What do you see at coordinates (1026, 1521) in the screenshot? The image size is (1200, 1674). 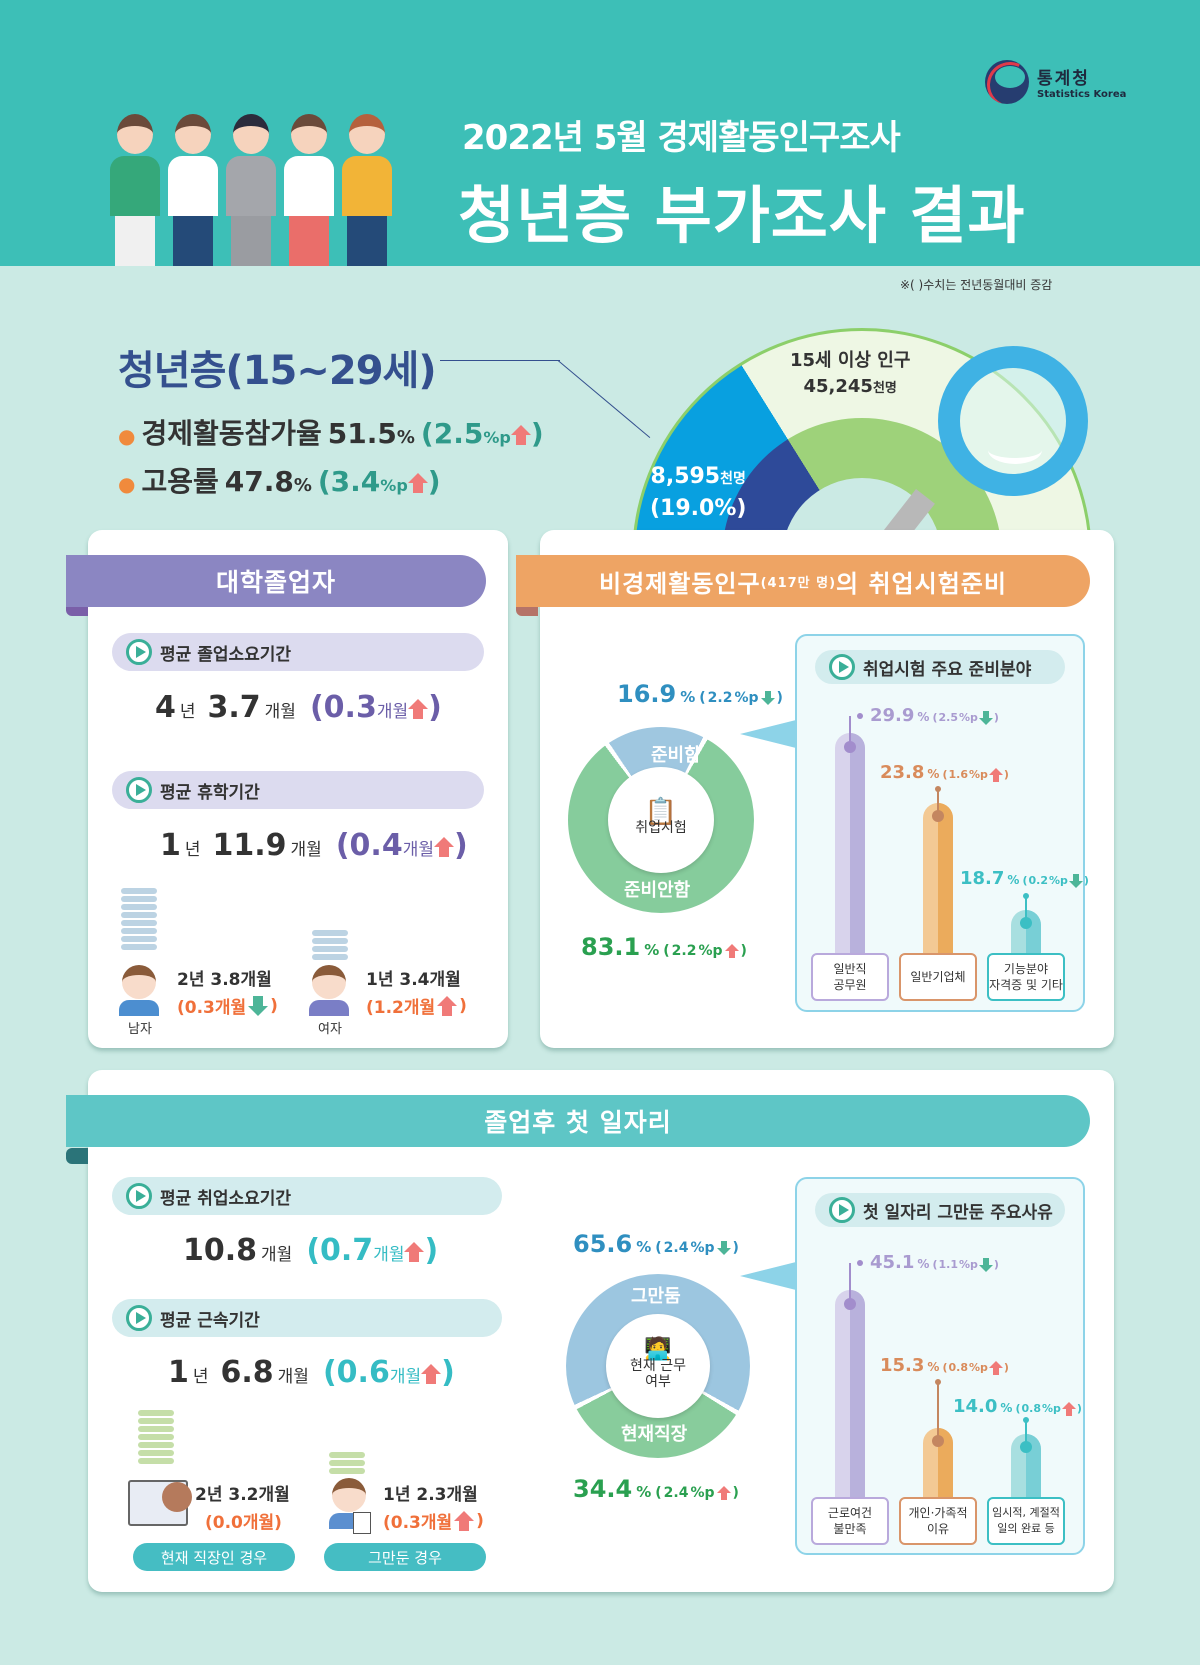 I see `category-temporary-work: 임시적, 계절적 일의 완료 등` at bounding box center [1026, 1521].